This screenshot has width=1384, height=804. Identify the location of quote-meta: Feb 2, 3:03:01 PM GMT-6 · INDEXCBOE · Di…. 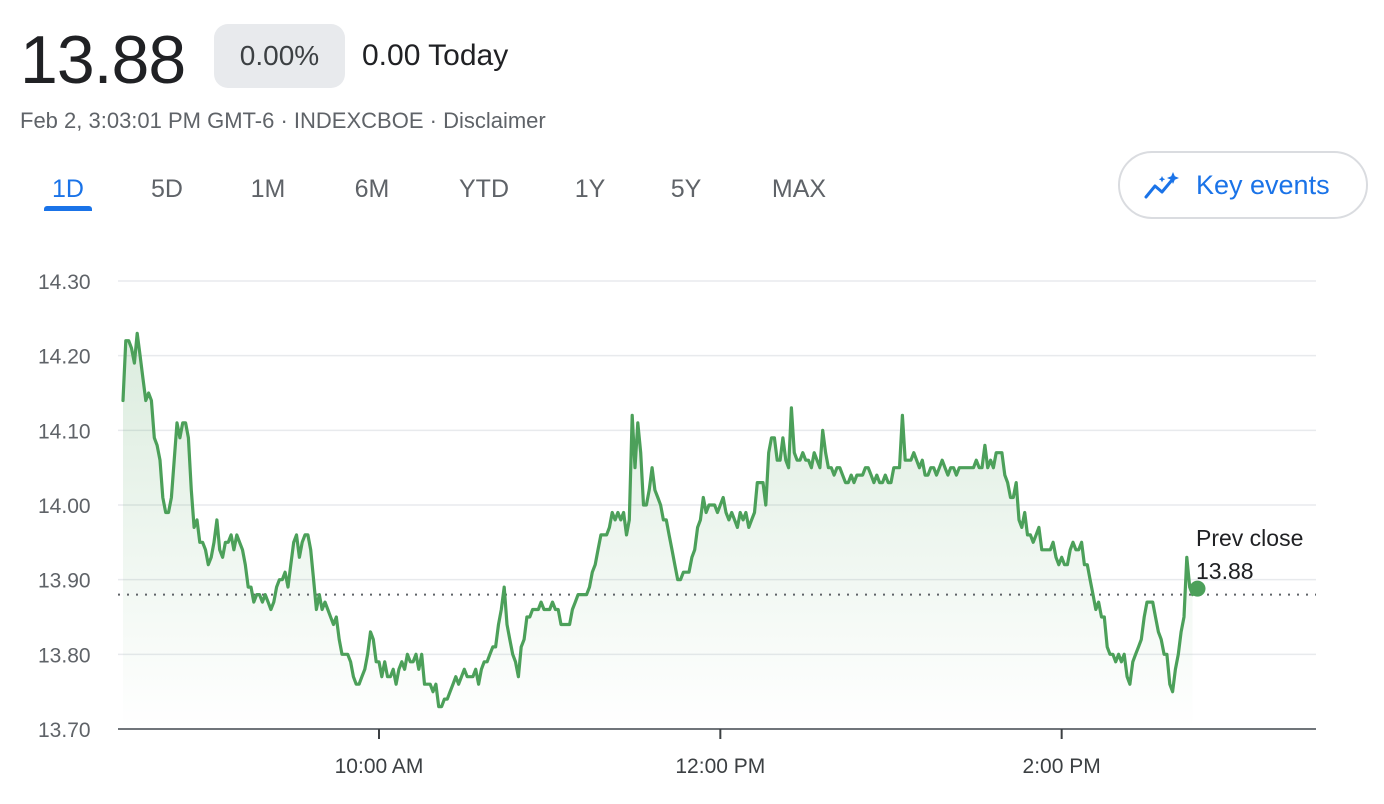
(283, 121).